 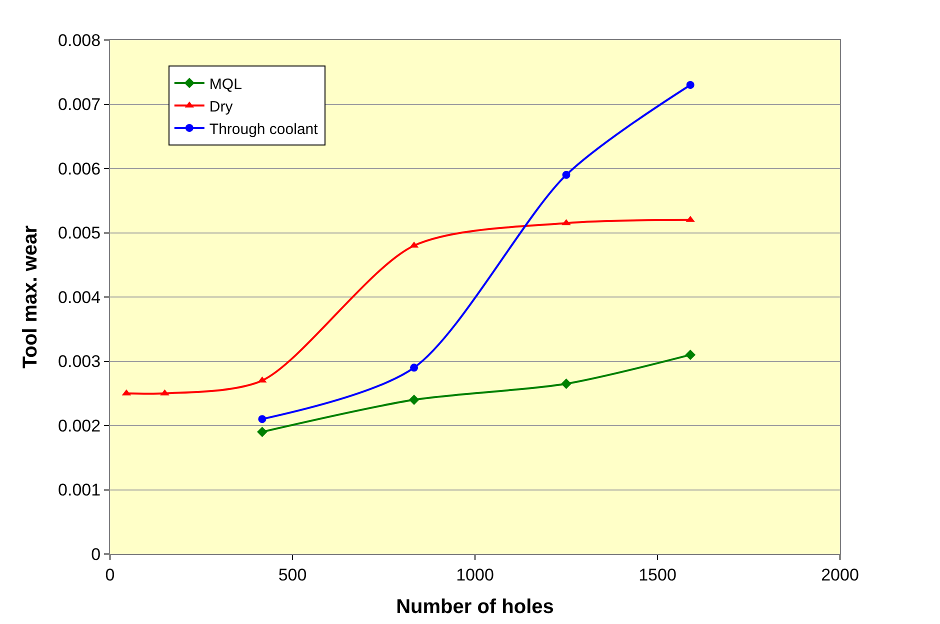 I want to click on x-tick-label: 1500, so click(x=657, y=574).